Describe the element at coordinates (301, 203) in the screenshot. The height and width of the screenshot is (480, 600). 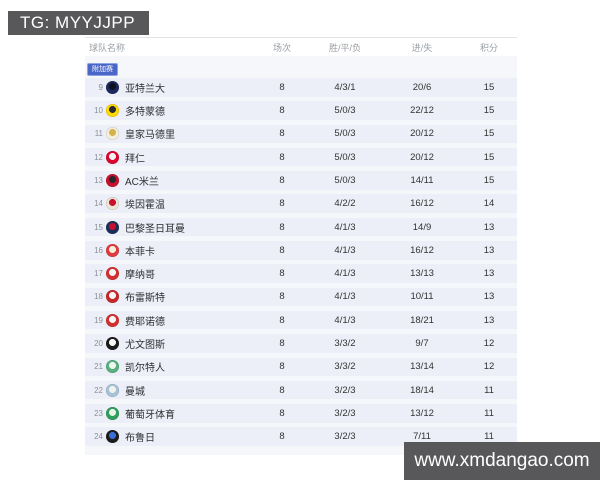
I see `table-row: 14 埃因霍温 8 4/2/2 16/12 14` at that location.